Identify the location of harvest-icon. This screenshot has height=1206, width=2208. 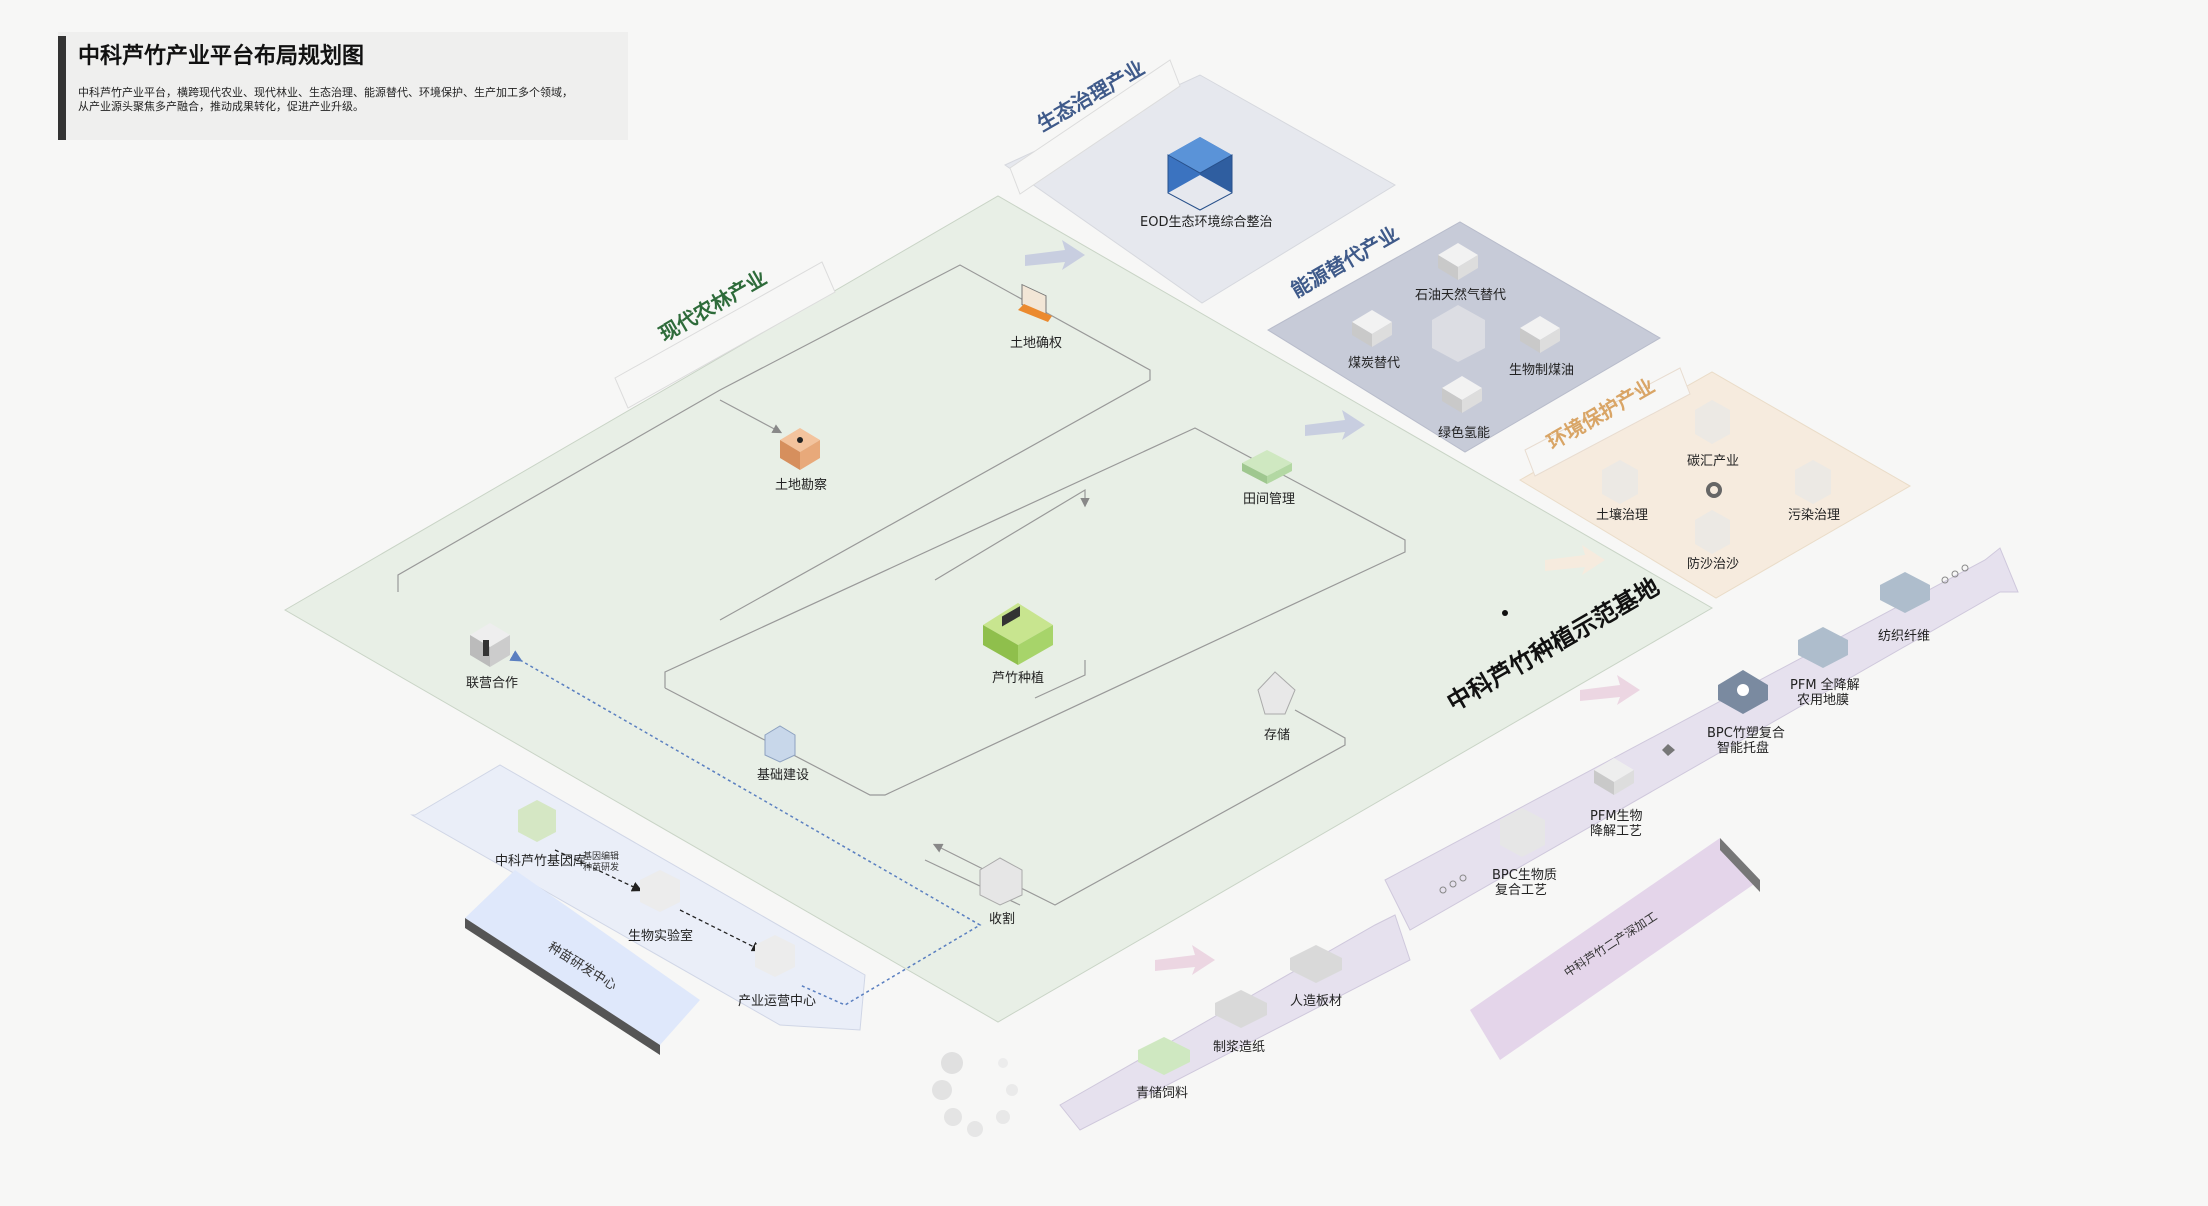
(1001, 881).